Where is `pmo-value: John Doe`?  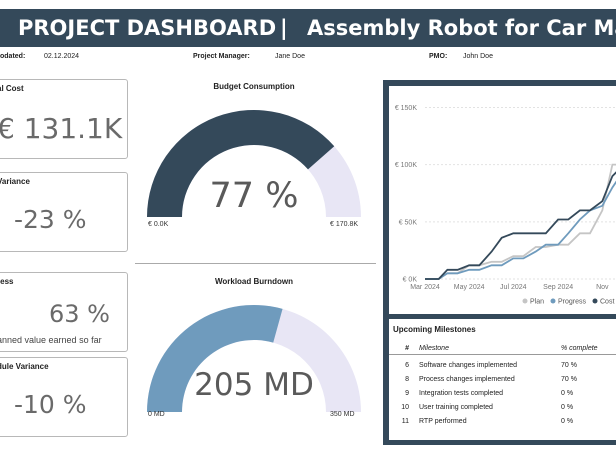
pmo-value: John Doe is located at coordinates (478, 56).